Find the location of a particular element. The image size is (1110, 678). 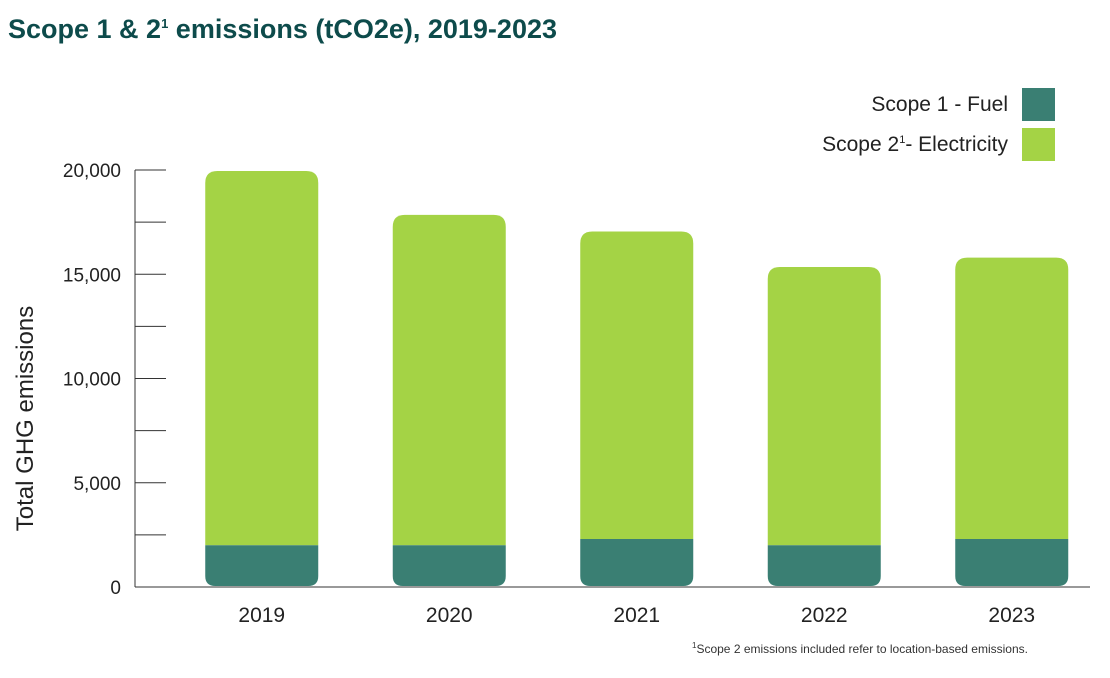

y-axis-label: Total GHG emissions is located at coordinates (25, 418).